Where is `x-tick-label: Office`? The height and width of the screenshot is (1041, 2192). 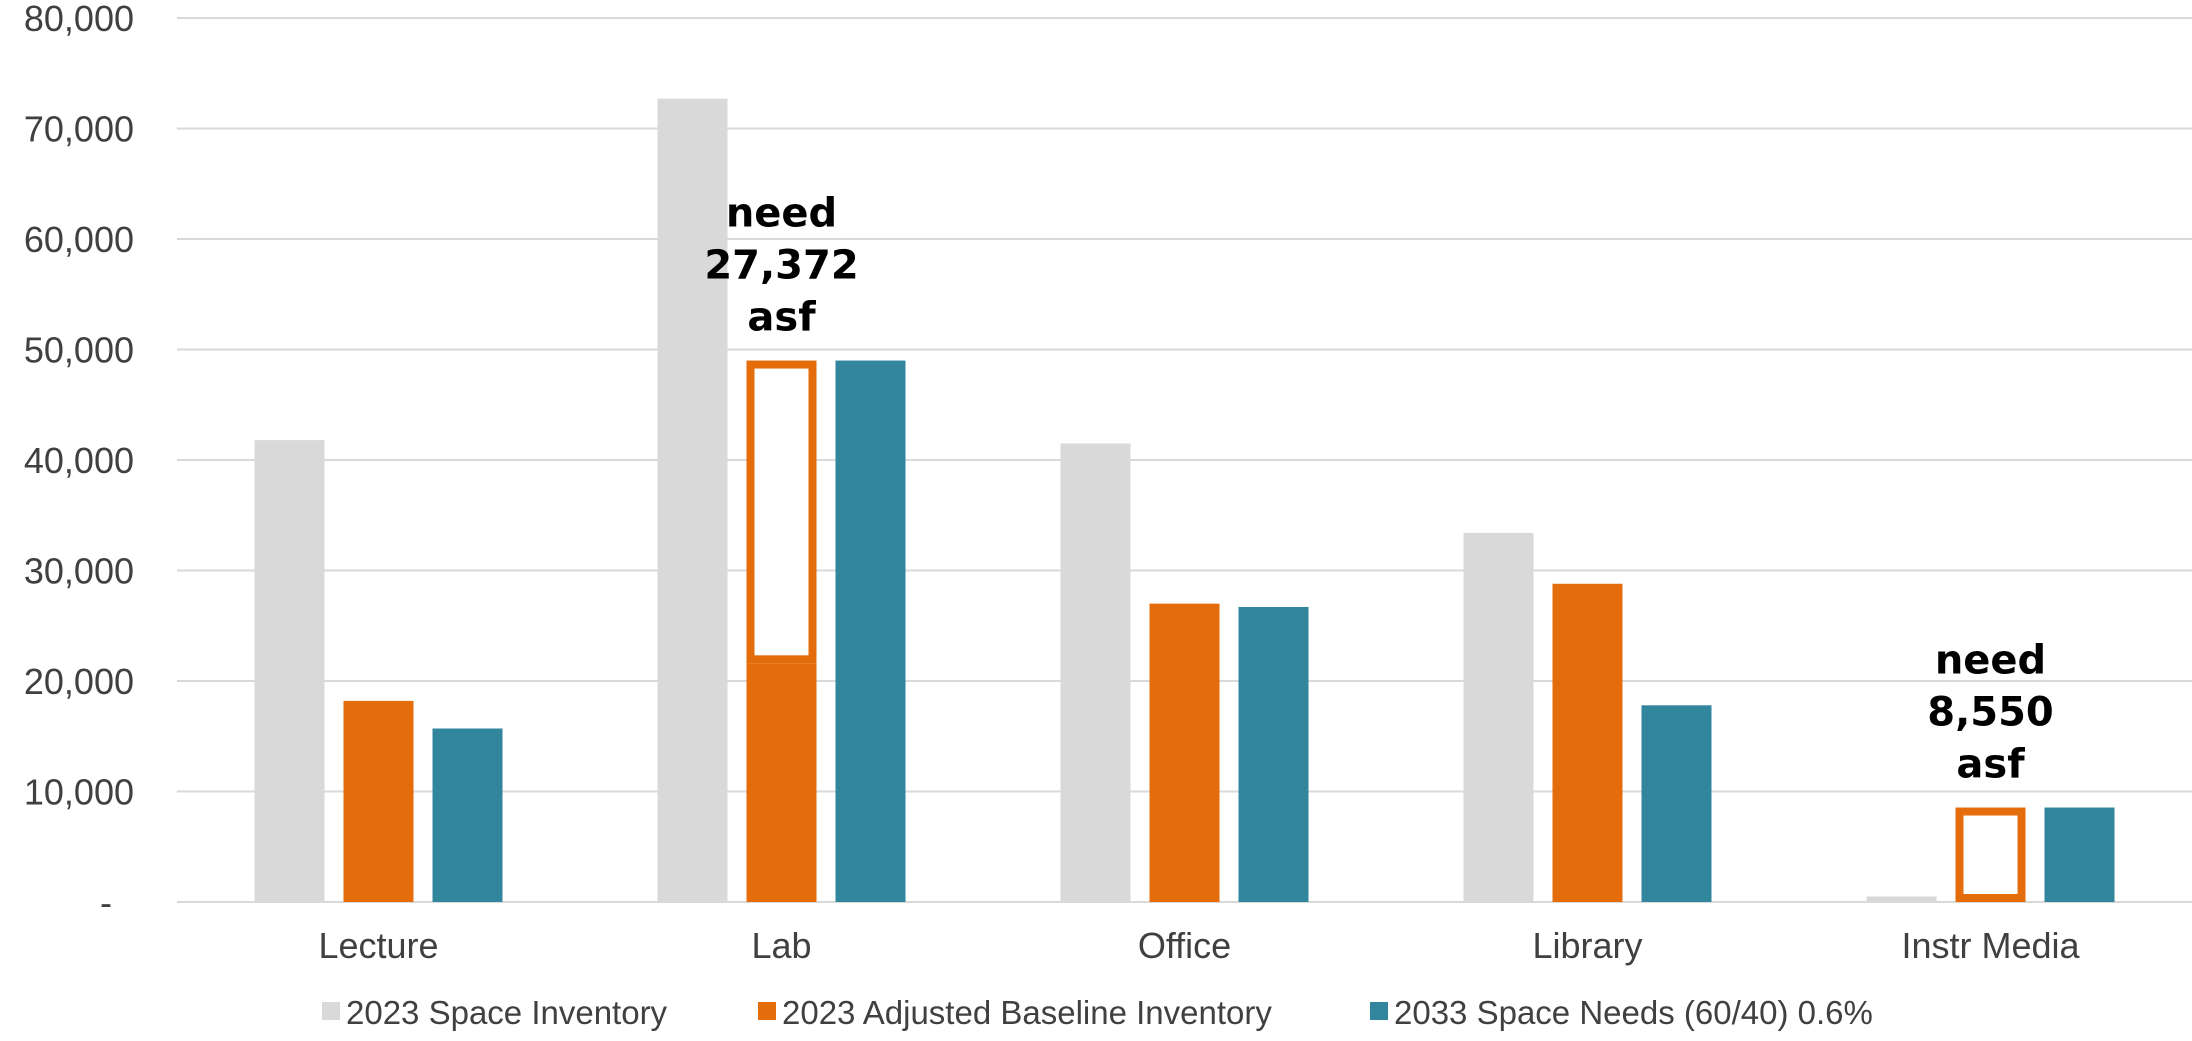
x-tick-label: Office is located at coordinates (1184, 945).